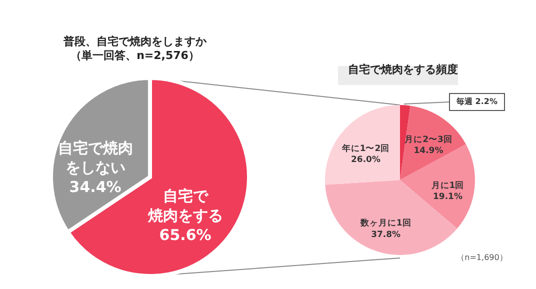 The width and height of the screenshot is (536, 289). What do you see at coordinates (477, 101) in the screenshot?
I see `slice-label: 毎週 2.2%` at bounding box center [477, 101].